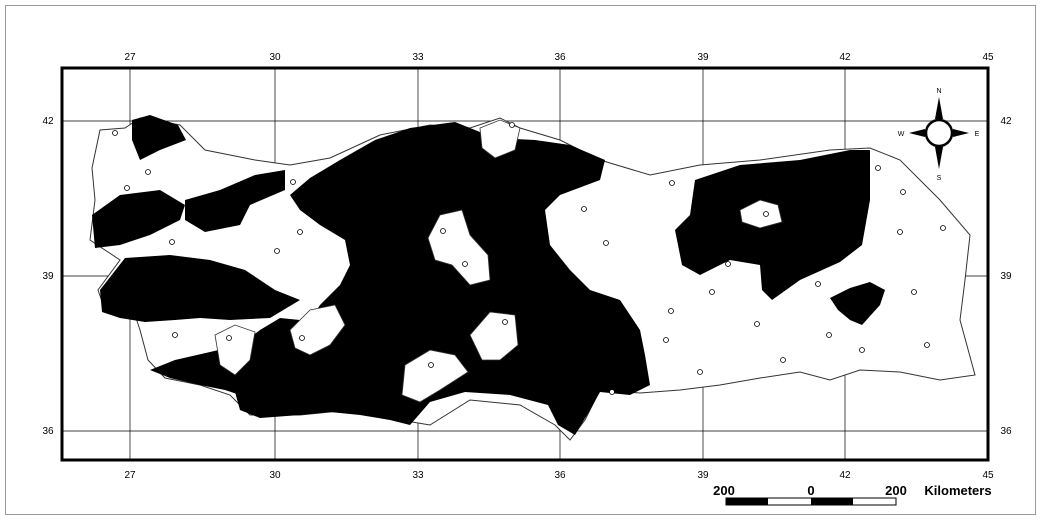  Describe the element at coordinates (275, 57) in the screenshot. I see `lon-label-top: 30` at that location.